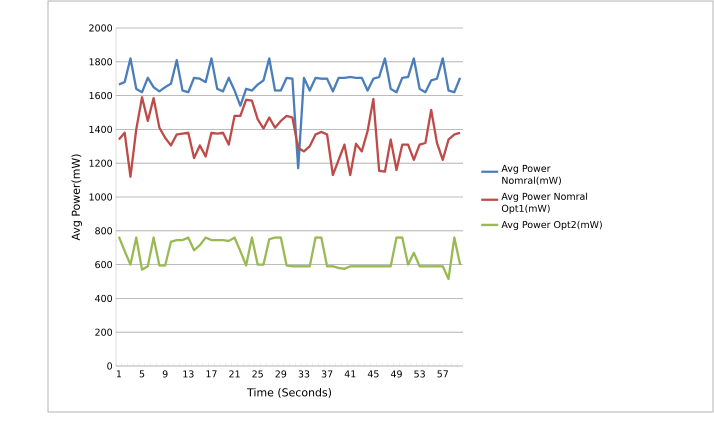 The width and height of the screenshot is (714, 447). I want to click on y-tick-label: 200, so click(103, 332).